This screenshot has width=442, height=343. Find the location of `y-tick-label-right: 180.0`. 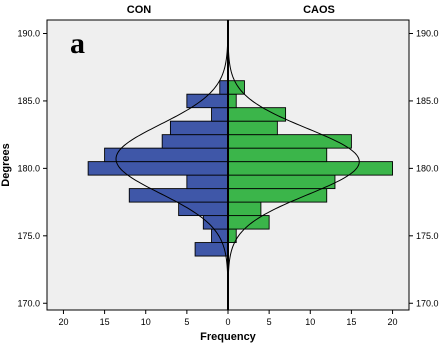

y-tick-label-right: 180.0 is located at coordinates (427, 168).